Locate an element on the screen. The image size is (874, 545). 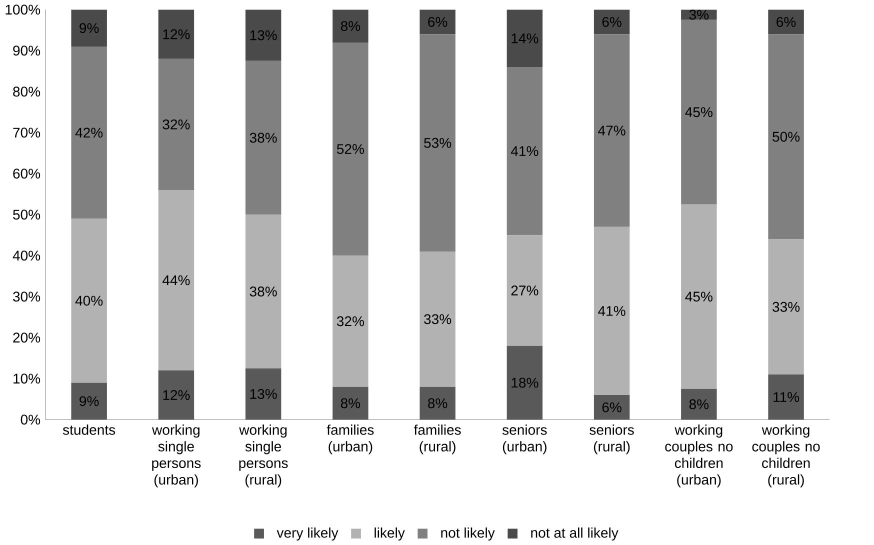
data-label: 50% is located at coordinates (786, 137).